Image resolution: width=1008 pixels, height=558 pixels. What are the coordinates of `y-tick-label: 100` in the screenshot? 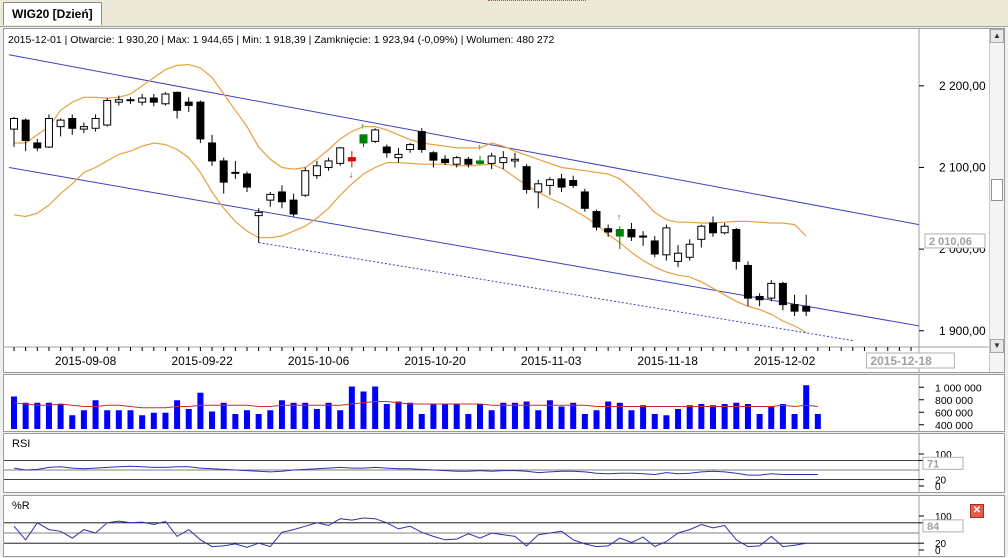 It's located at (943, 517).